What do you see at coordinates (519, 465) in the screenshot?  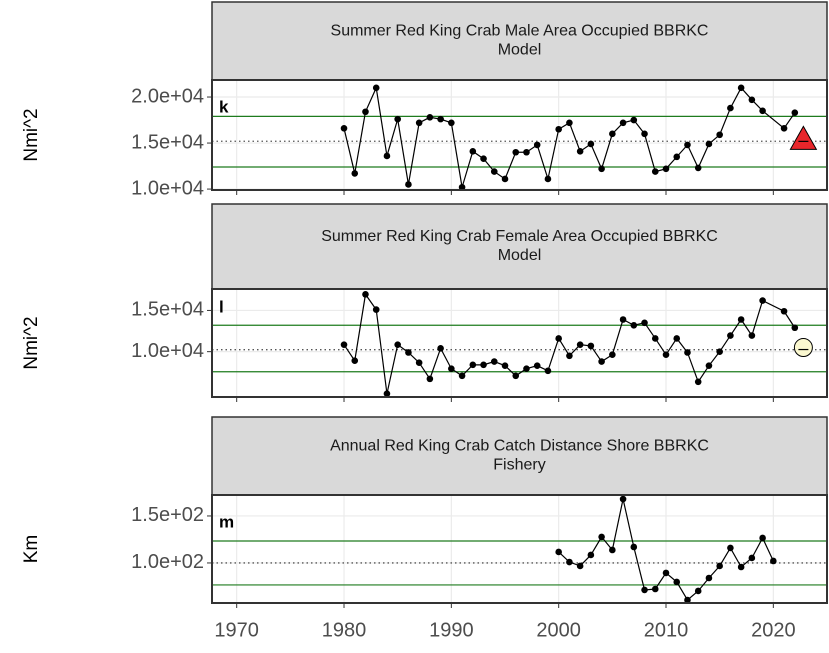 I see `strip-title: Fishery` at bounding box center [519, 465].